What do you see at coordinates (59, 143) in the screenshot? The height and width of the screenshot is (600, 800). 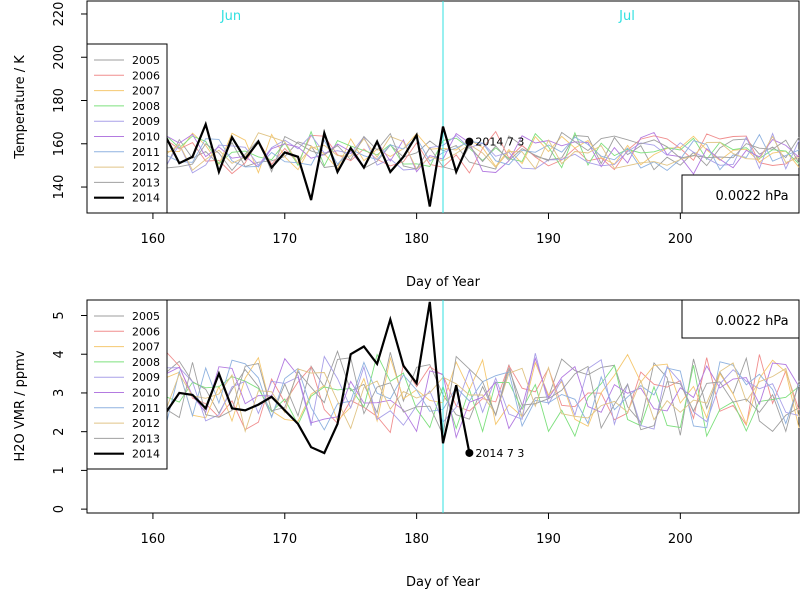 I see `y-tick-label: 160` at bounding box center [59, 143].